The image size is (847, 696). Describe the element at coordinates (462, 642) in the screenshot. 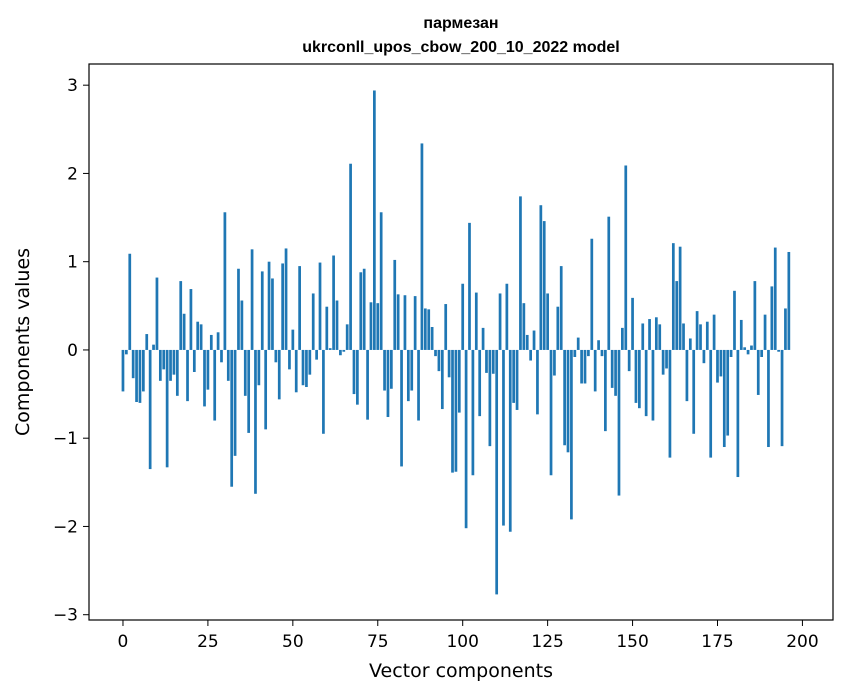

I see `x-tick-label: 100` at that location.